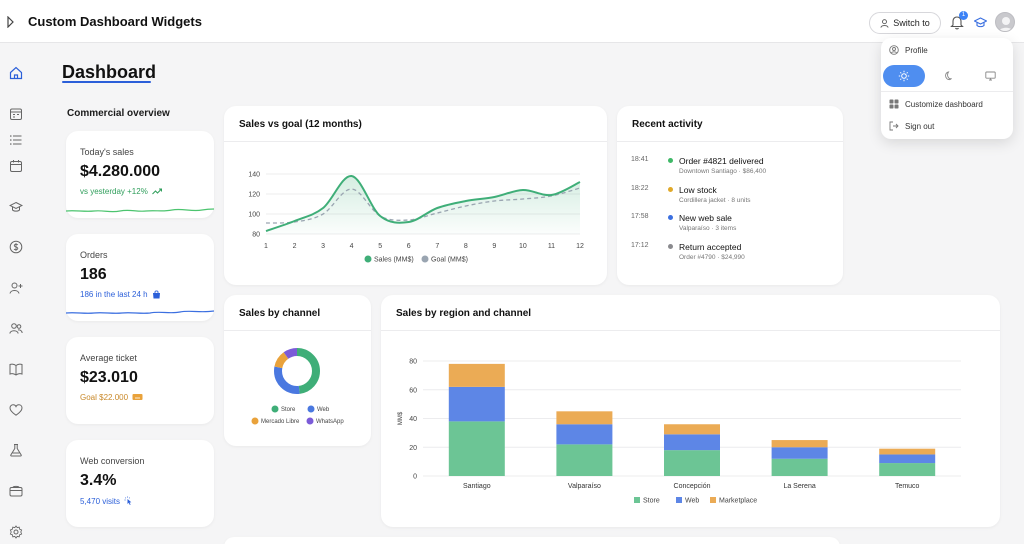 The height and width of the screenshot is (544, 1024). What do you see at coordinates (916, 50) in the screenshot?
I see `menu-item-label: Profile` at bounding box center [916, 50].